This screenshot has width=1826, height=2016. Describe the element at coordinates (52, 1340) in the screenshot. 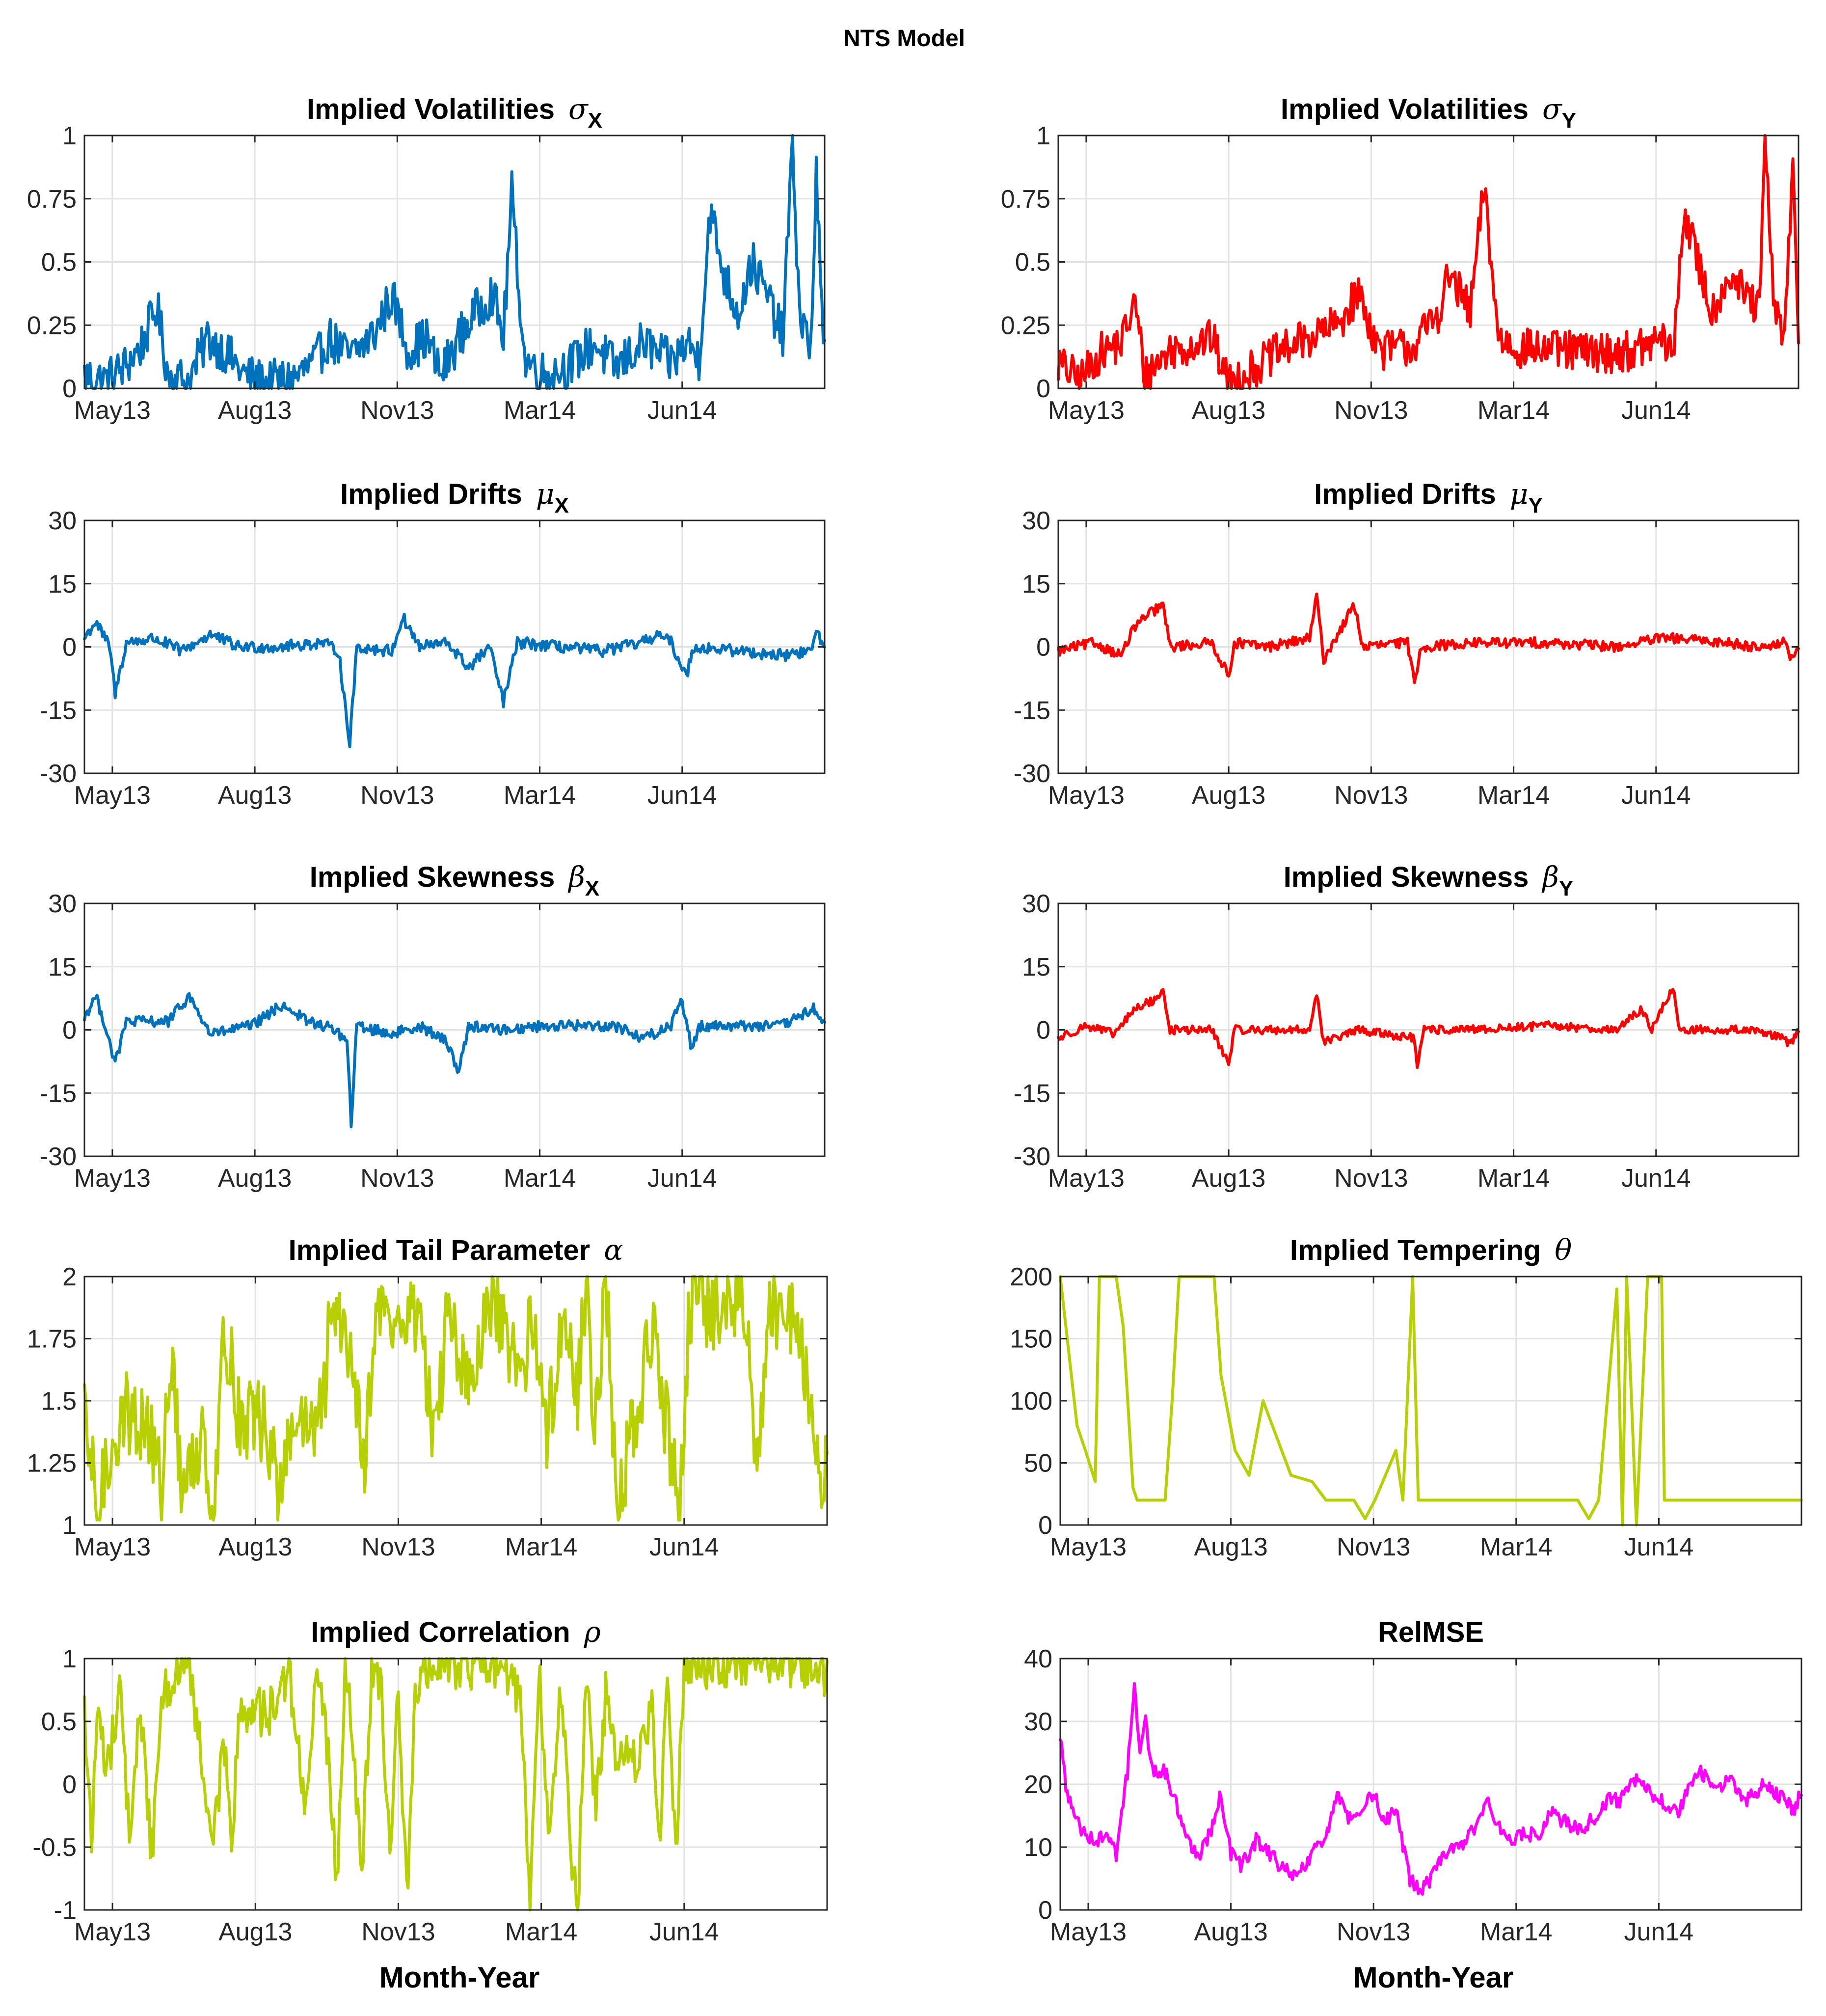

I see `y-tick-label: 1.75` at that location.